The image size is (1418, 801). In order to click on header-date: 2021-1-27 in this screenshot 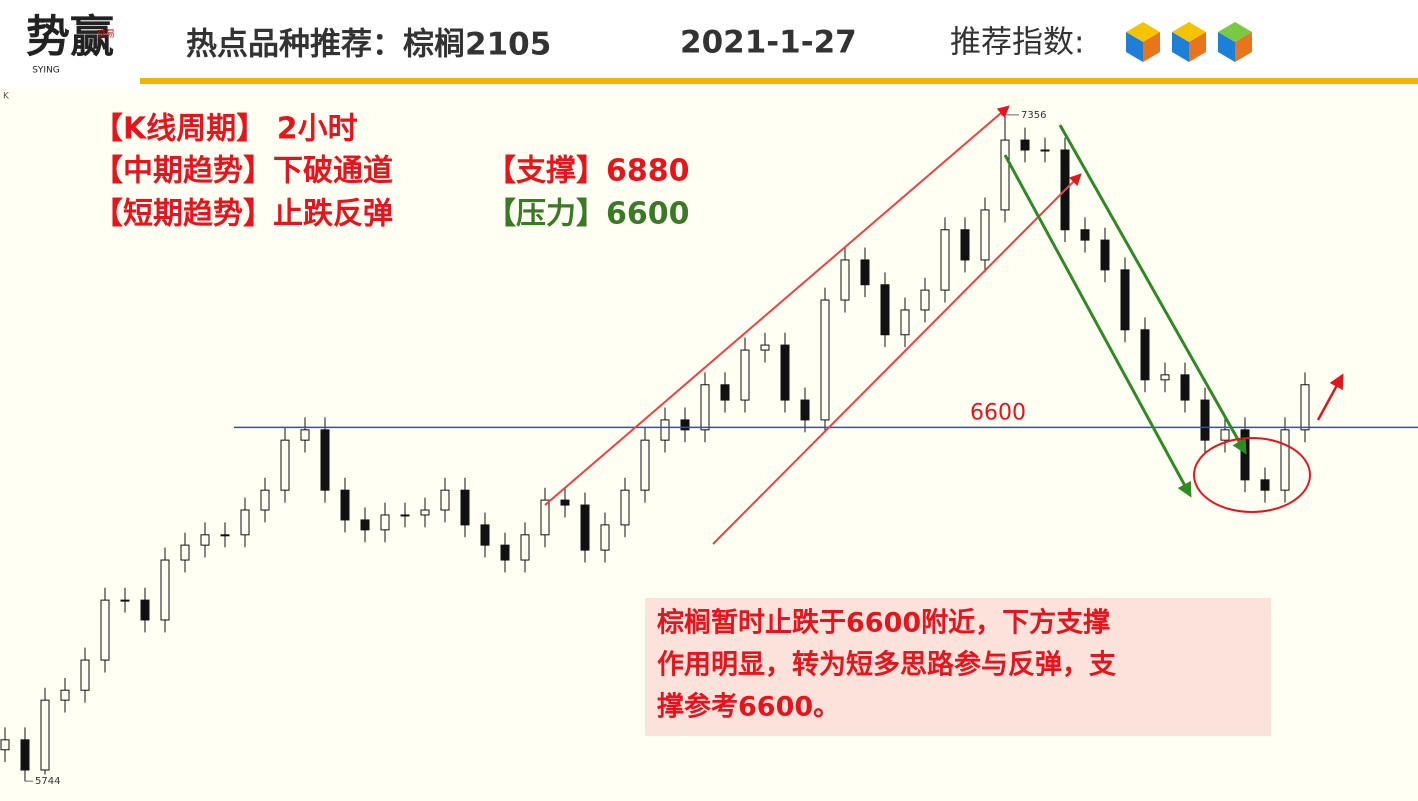, I will do `click(768, 43)`.